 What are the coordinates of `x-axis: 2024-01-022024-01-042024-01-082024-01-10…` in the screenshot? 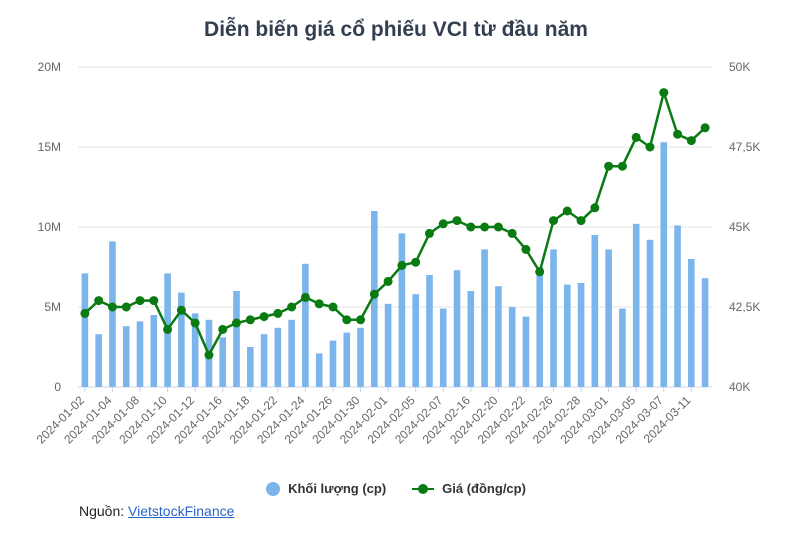 It's located at (364, 417).